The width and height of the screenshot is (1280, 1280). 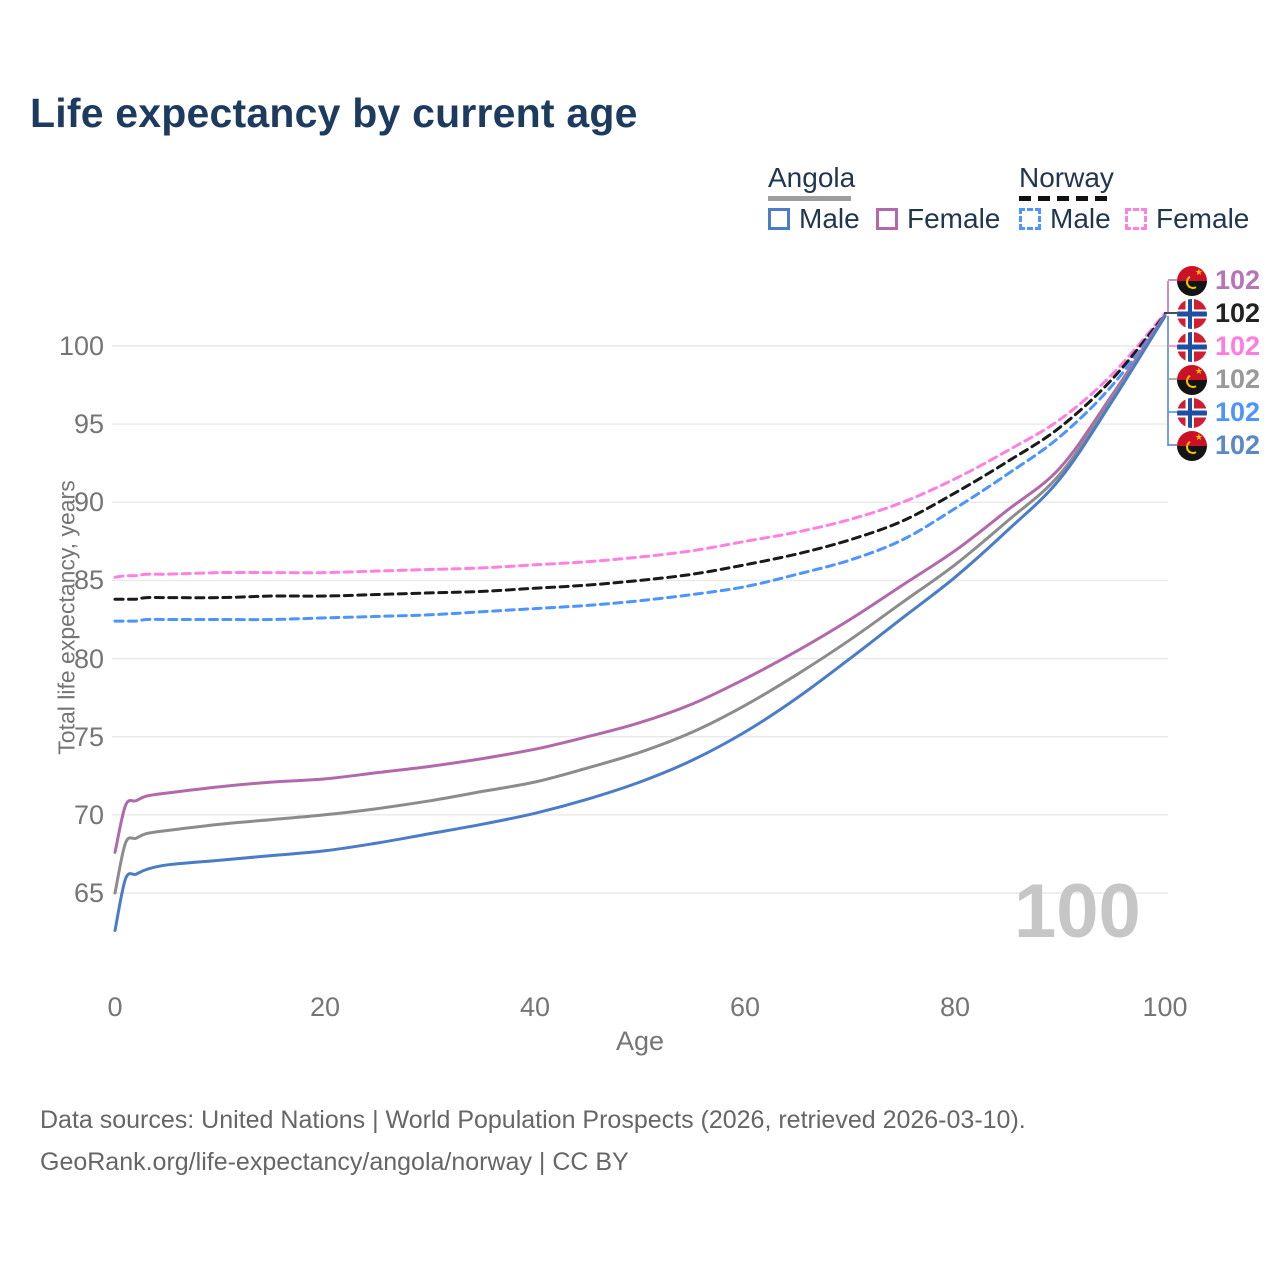 I want to click on end-label-angola-both-sexes: 102, so click(x=1218, y=379).